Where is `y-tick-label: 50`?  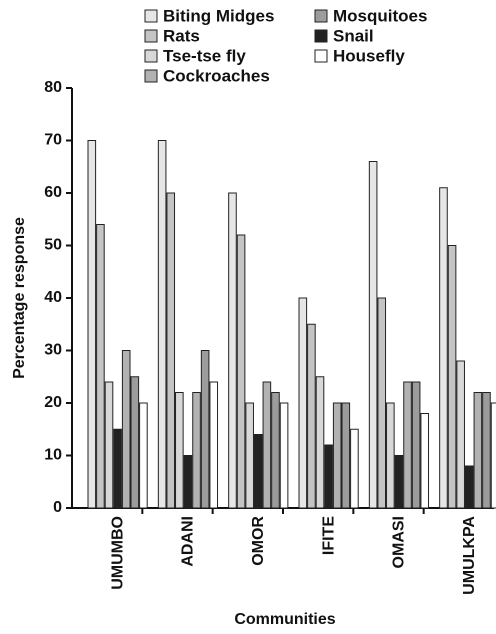
y-tick-label: 50 is located at coordinates (53, 245).